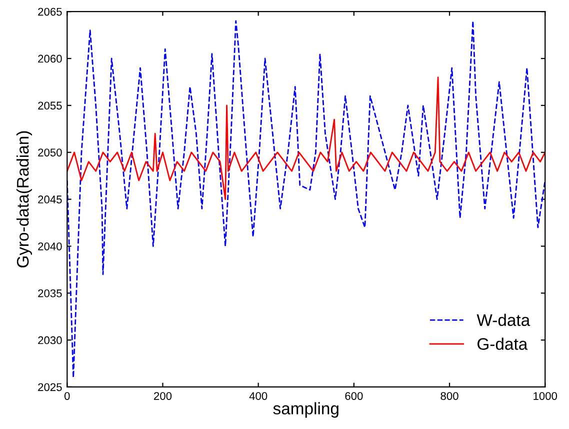  Describe the element at coordinates (258, 396) in the screenshot. I see `x-tick-label: 400` at that location.